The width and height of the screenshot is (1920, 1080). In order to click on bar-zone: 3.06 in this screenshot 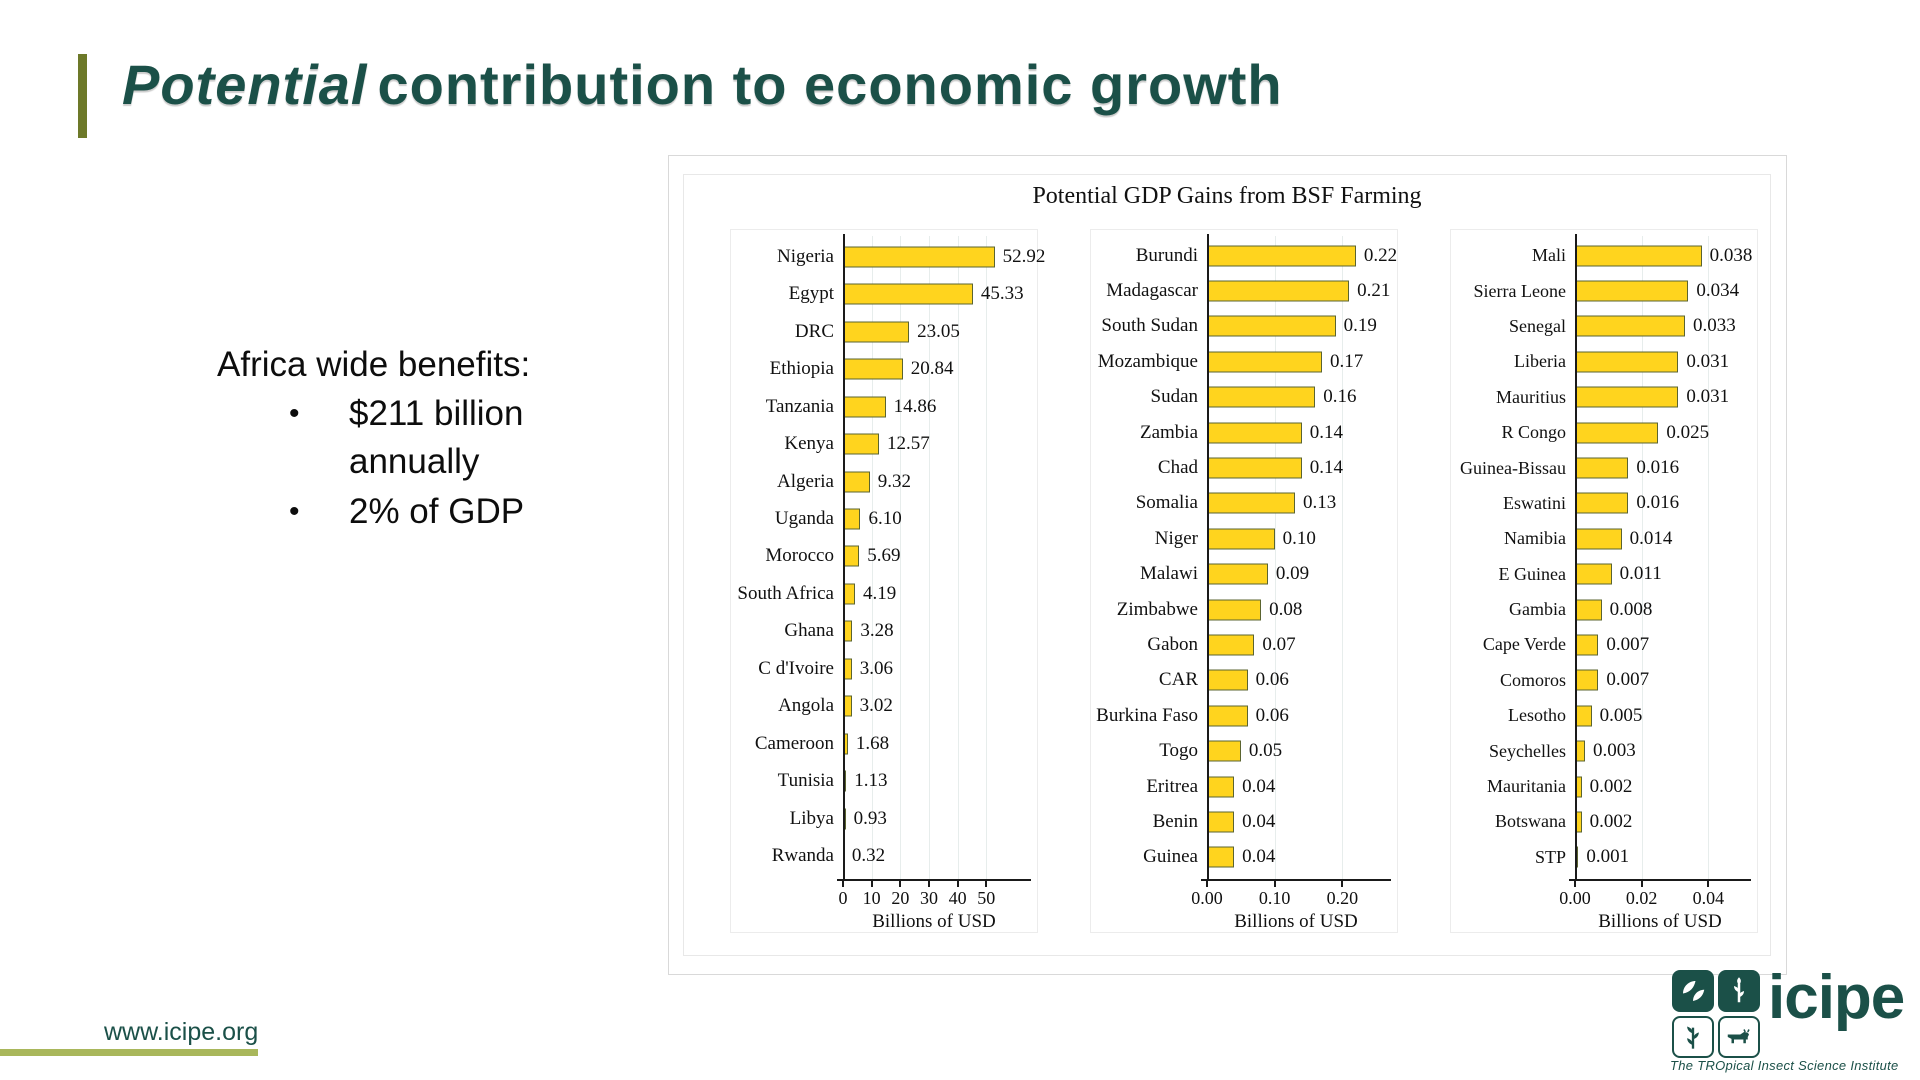, I will do `click(940, 668)`.